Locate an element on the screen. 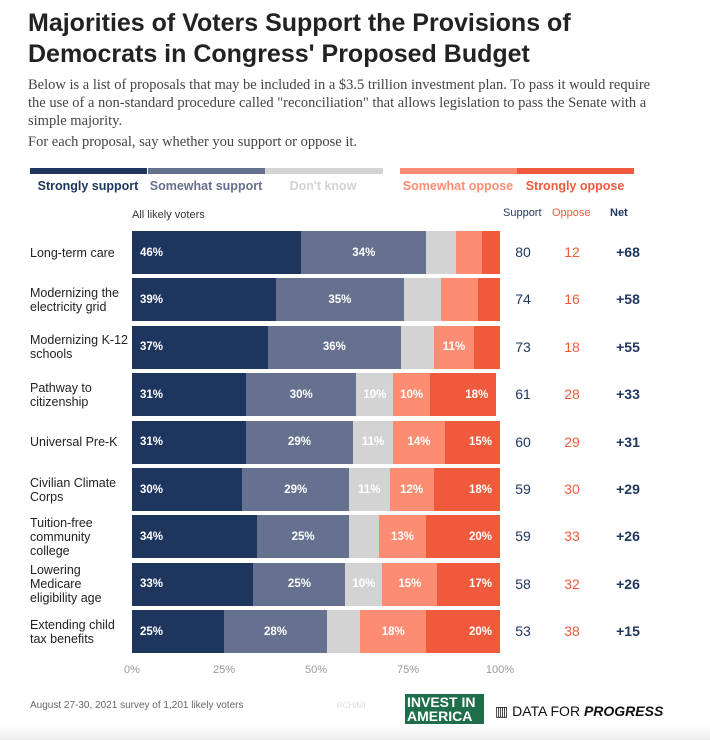 The height and width of the screenshot is (740, 710). bar-row: 33% 25% 10% 15% 17% is located at coordinates (316, 584).